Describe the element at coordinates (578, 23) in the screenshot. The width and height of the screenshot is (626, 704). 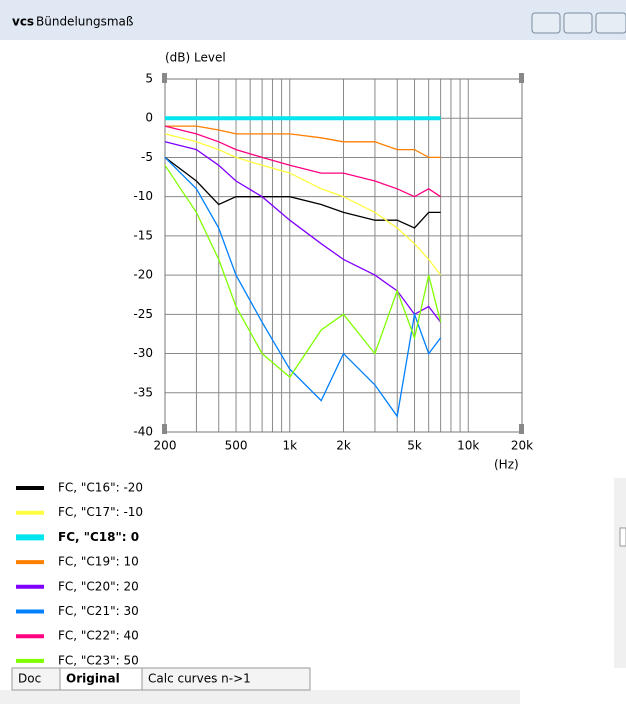
I see `maximize-button` at that location.